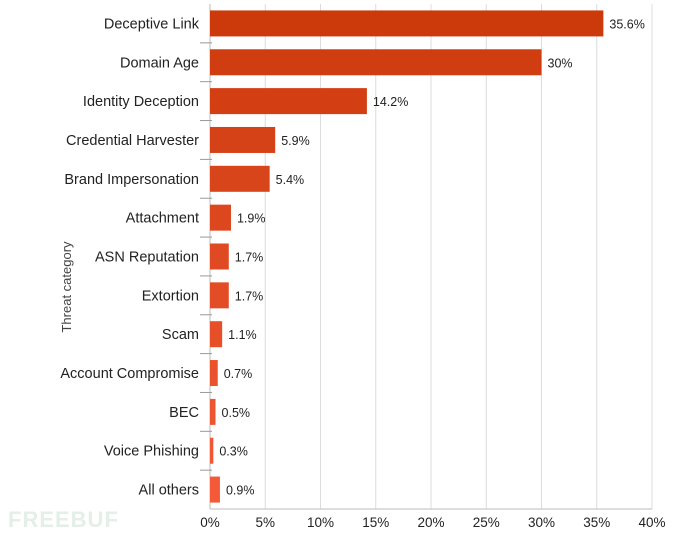 This screenshot has width=690, height=537. I want to click on data-label: 1.9%, so click(251, 219).